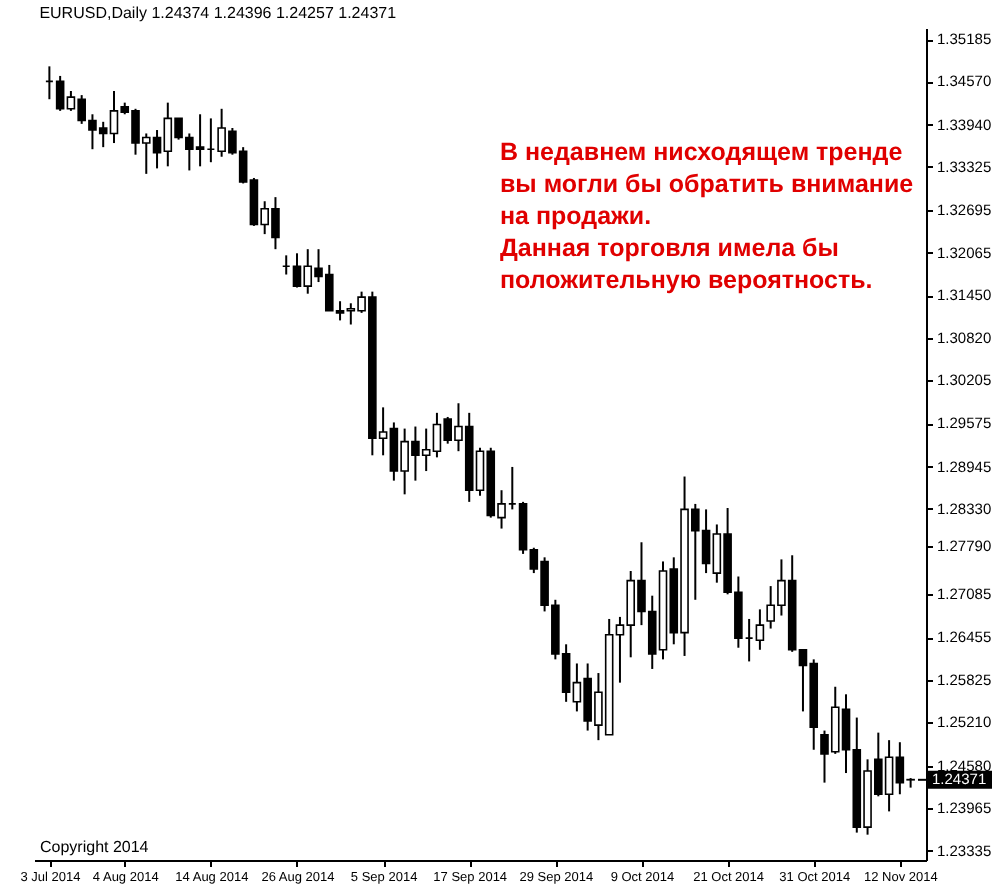 This screenshot has width=1000, height=884. Describe the element at coordinates (95, 847) in the screenshot. I see `annotation: Copyright 2014` at that location.